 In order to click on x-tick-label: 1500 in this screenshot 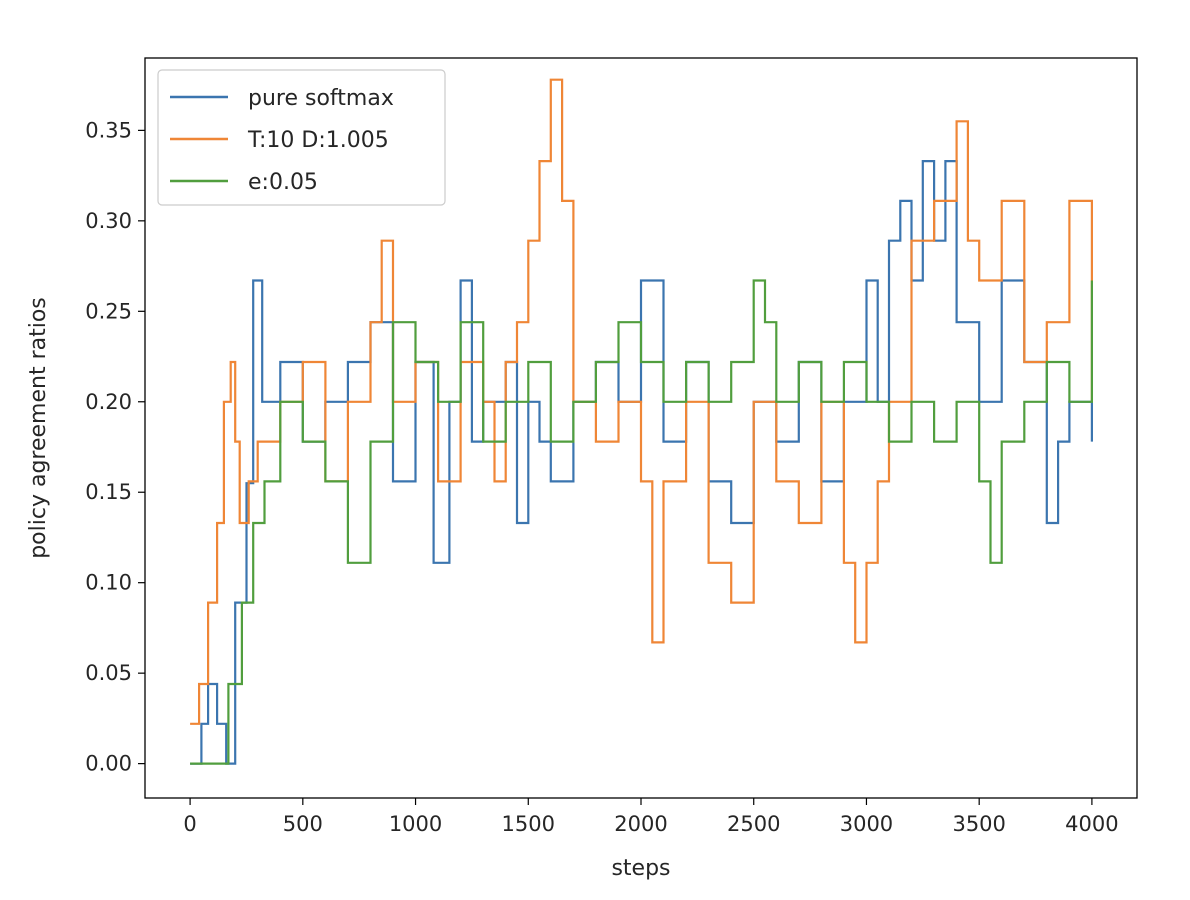, I will do `click(528, 824)`.